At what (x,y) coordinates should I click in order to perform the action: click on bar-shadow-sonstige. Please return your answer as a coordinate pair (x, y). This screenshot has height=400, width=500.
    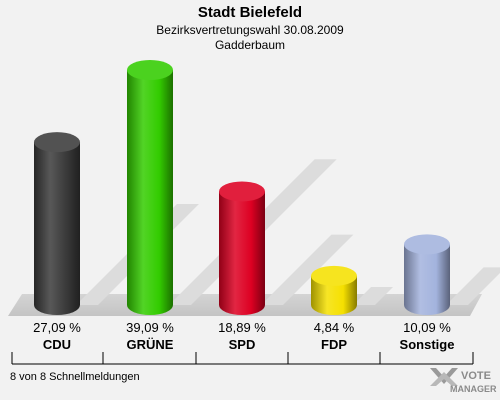
    Looking at the image, I should click on (473, 286).